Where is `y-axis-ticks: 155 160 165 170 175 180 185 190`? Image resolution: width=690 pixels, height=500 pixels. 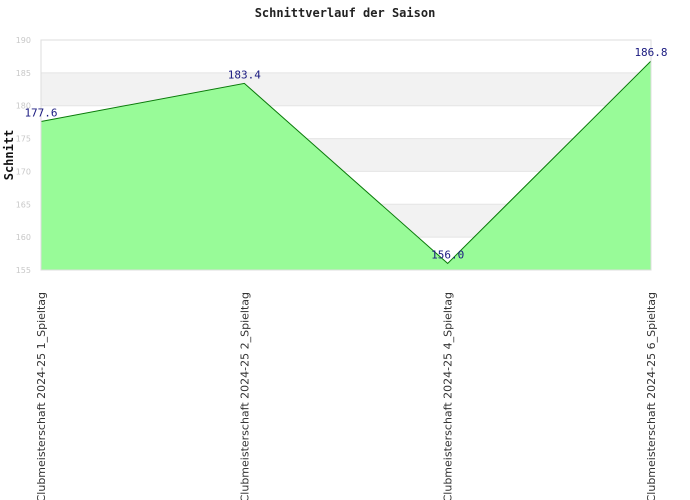
y-axis-ticks: 155 160 165 170 175 180 185 190 is located at coordinates (23, 155).